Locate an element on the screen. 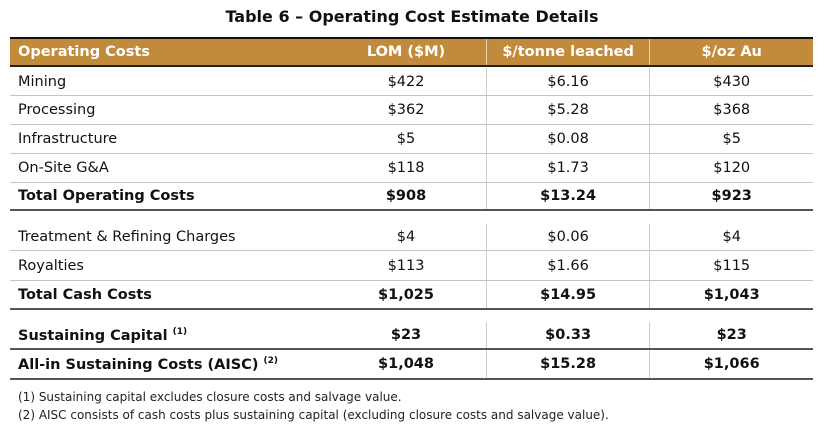 The height and width of the screenshot is (435, 824). table-row: On-Site G&A $118 $1.73 $120 is located at coordinates (411, 168).